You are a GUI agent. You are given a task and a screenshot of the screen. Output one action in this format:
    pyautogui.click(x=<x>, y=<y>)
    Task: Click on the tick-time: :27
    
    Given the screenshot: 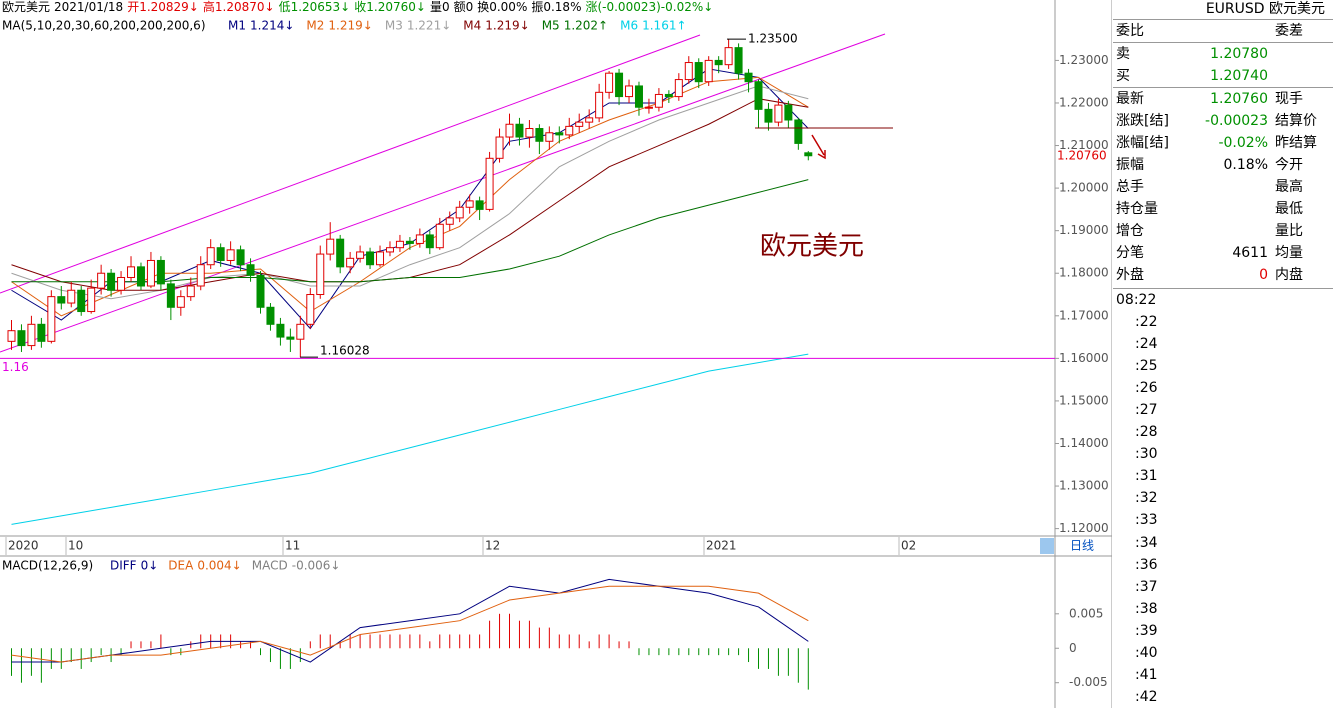 What is the action you would take?
    pyautogui.click(x=1146, y=410)
    